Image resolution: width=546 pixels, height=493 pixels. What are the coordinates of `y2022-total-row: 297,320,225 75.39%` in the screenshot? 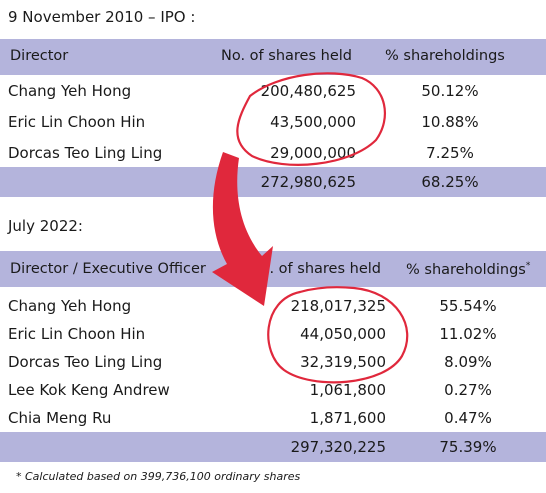 It's located at (273, 447).